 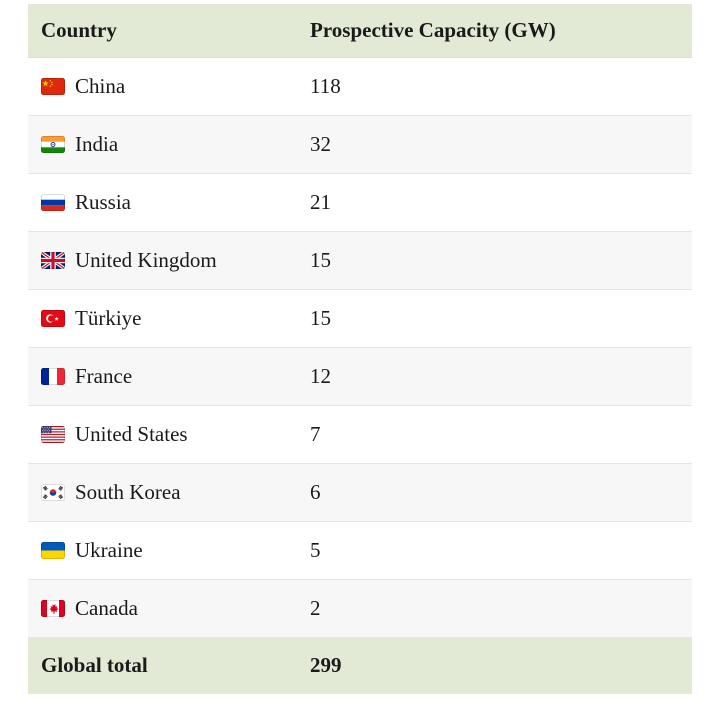 I want to click on table-row: Ukraine 5, so click(x=360, y=550).